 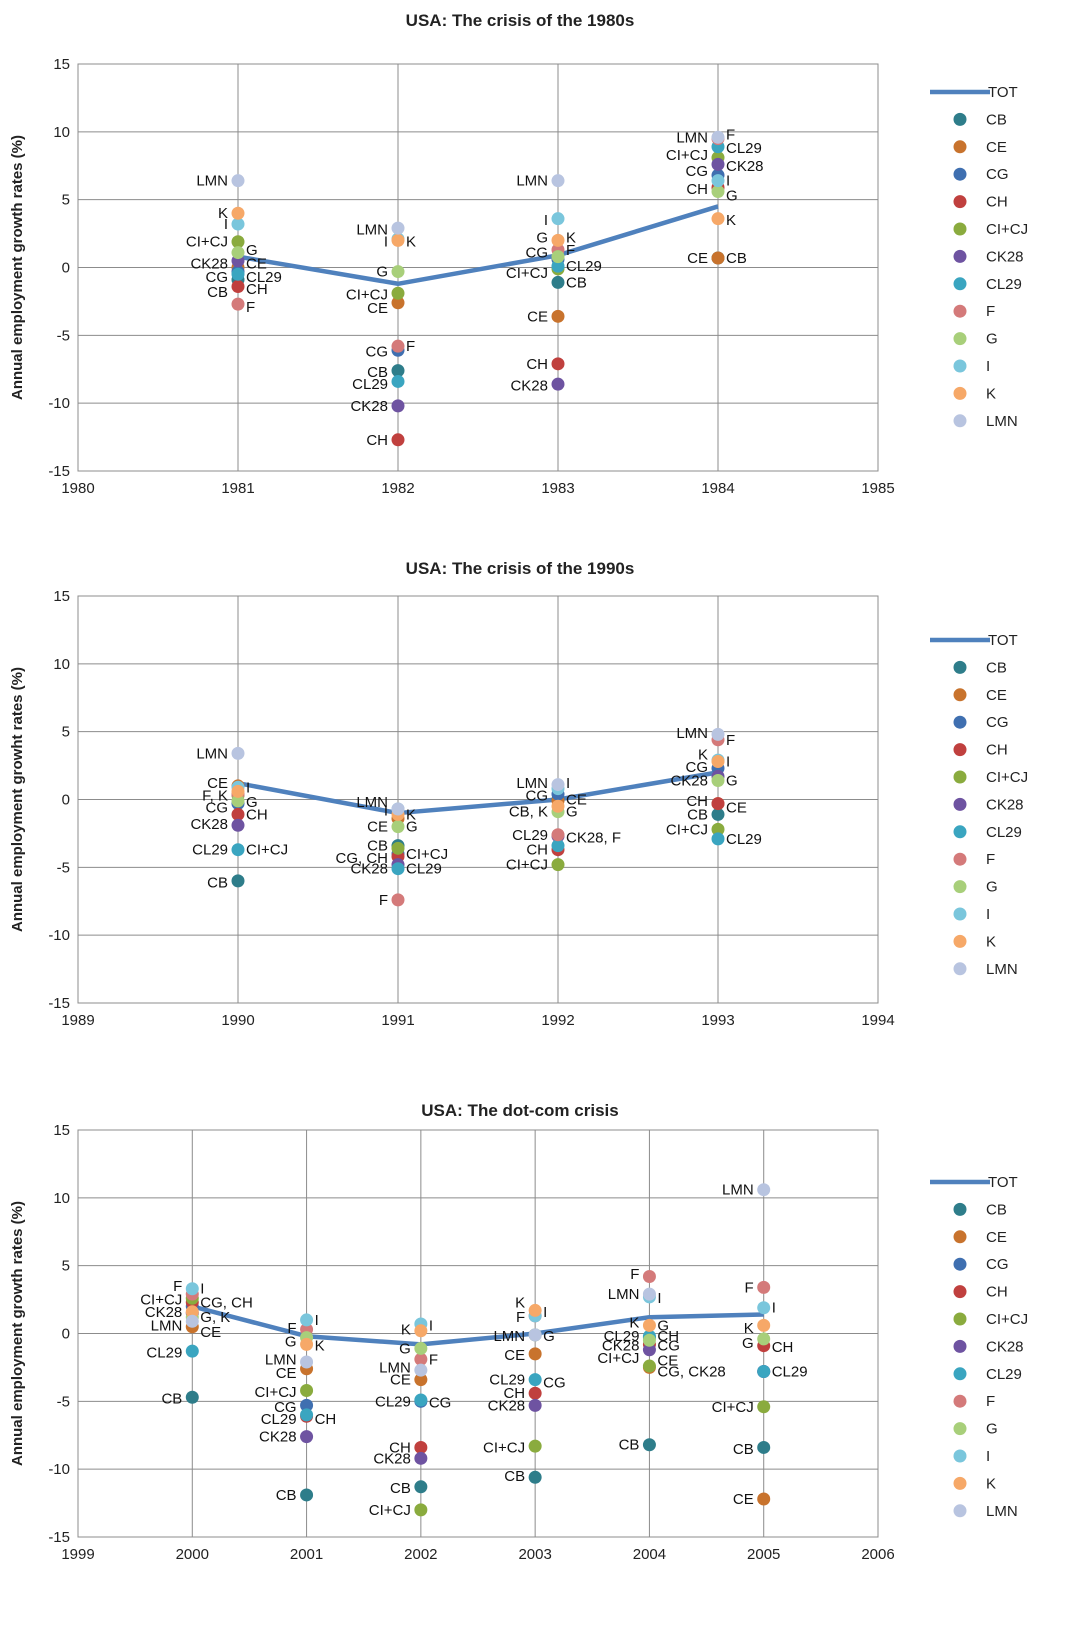 I want to click on y-tick-label: 0, so click(x=66, y=268).